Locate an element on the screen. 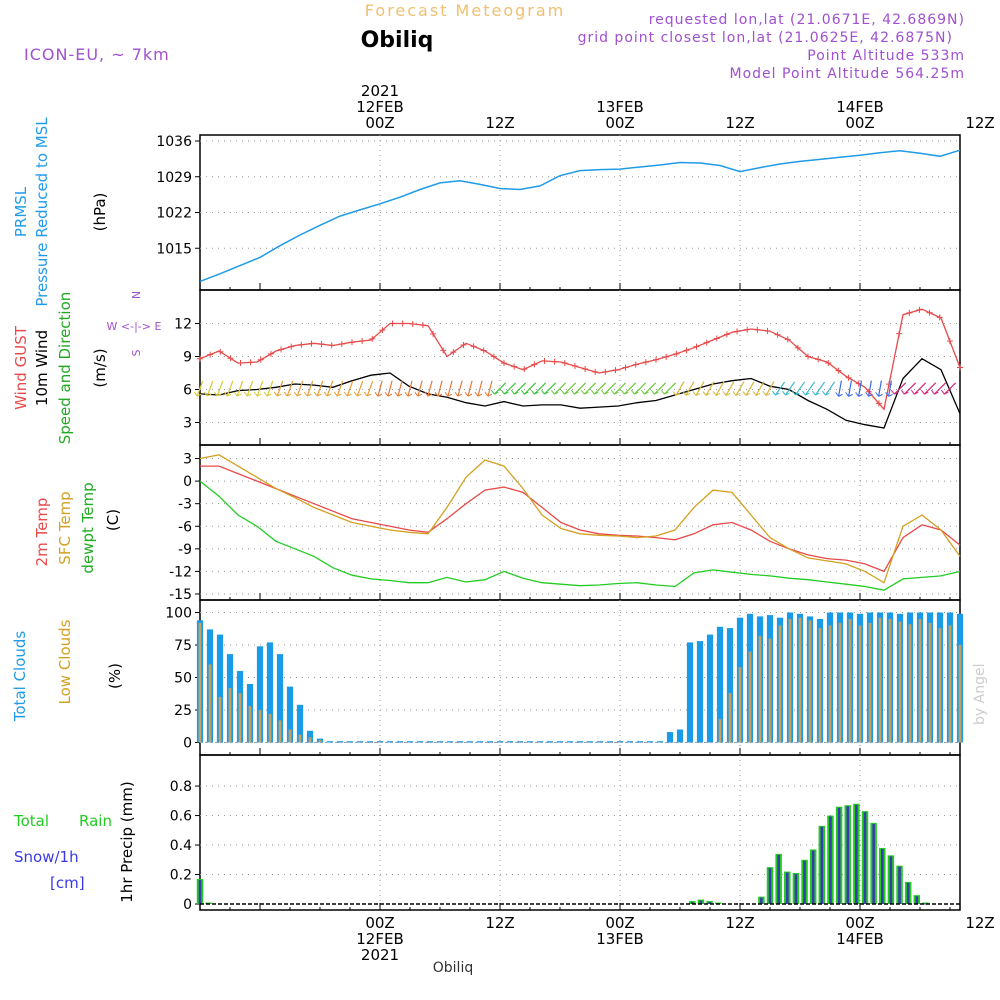  bottom-time-label: 00Z is located at coordinates (859, 923).